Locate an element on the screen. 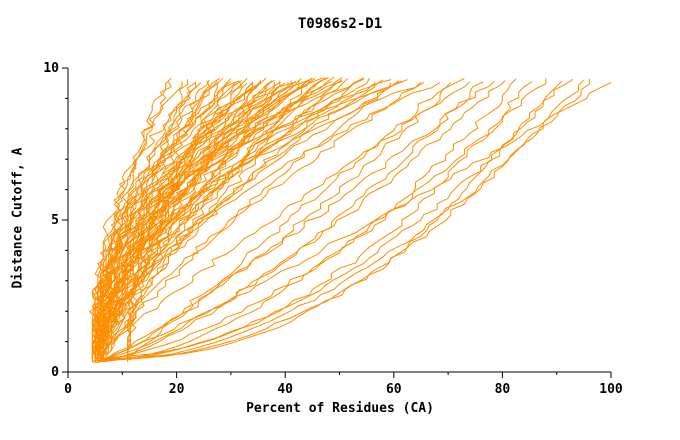  y-tick-label: 5 is located at coordinates (55, 220).